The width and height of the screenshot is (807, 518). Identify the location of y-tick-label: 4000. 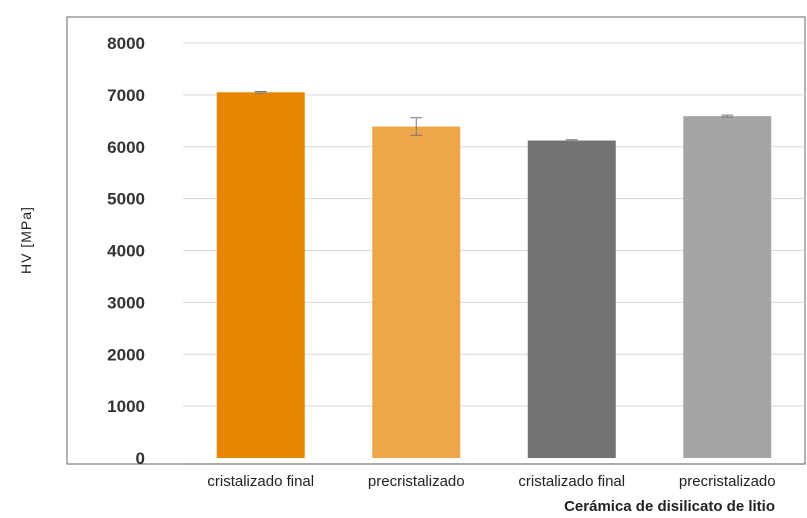
(126, 251).